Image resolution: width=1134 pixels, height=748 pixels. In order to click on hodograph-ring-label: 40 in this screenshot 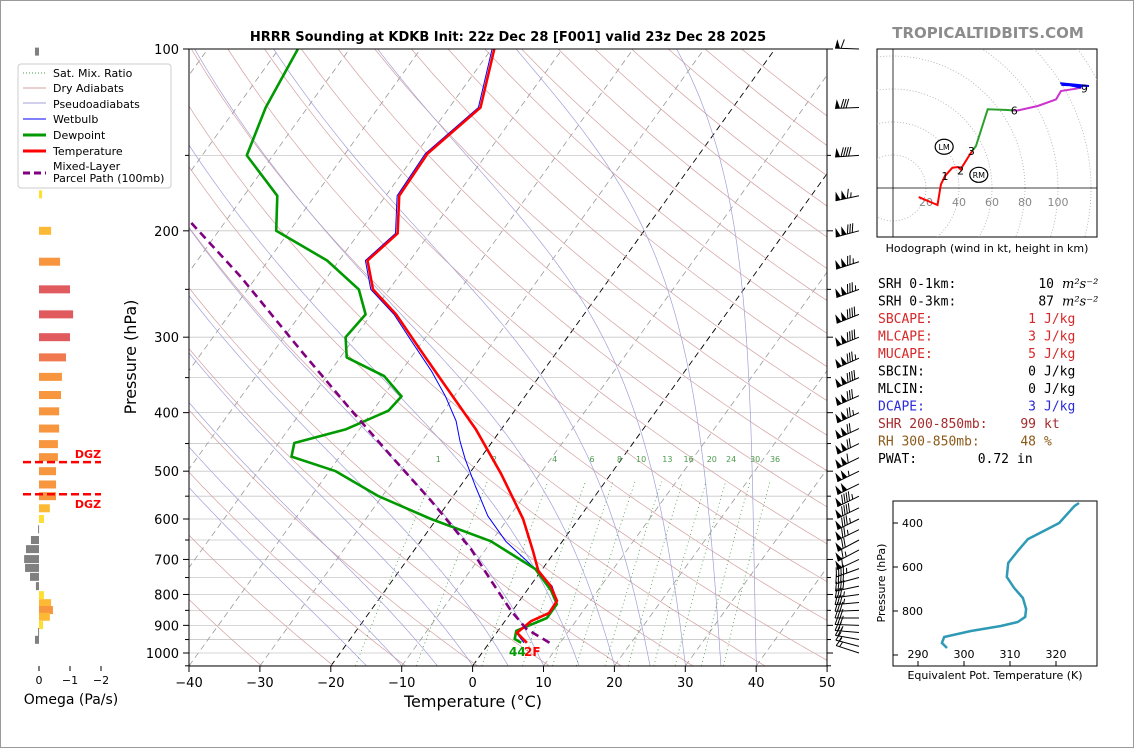, I will do `click(959, 202)`.